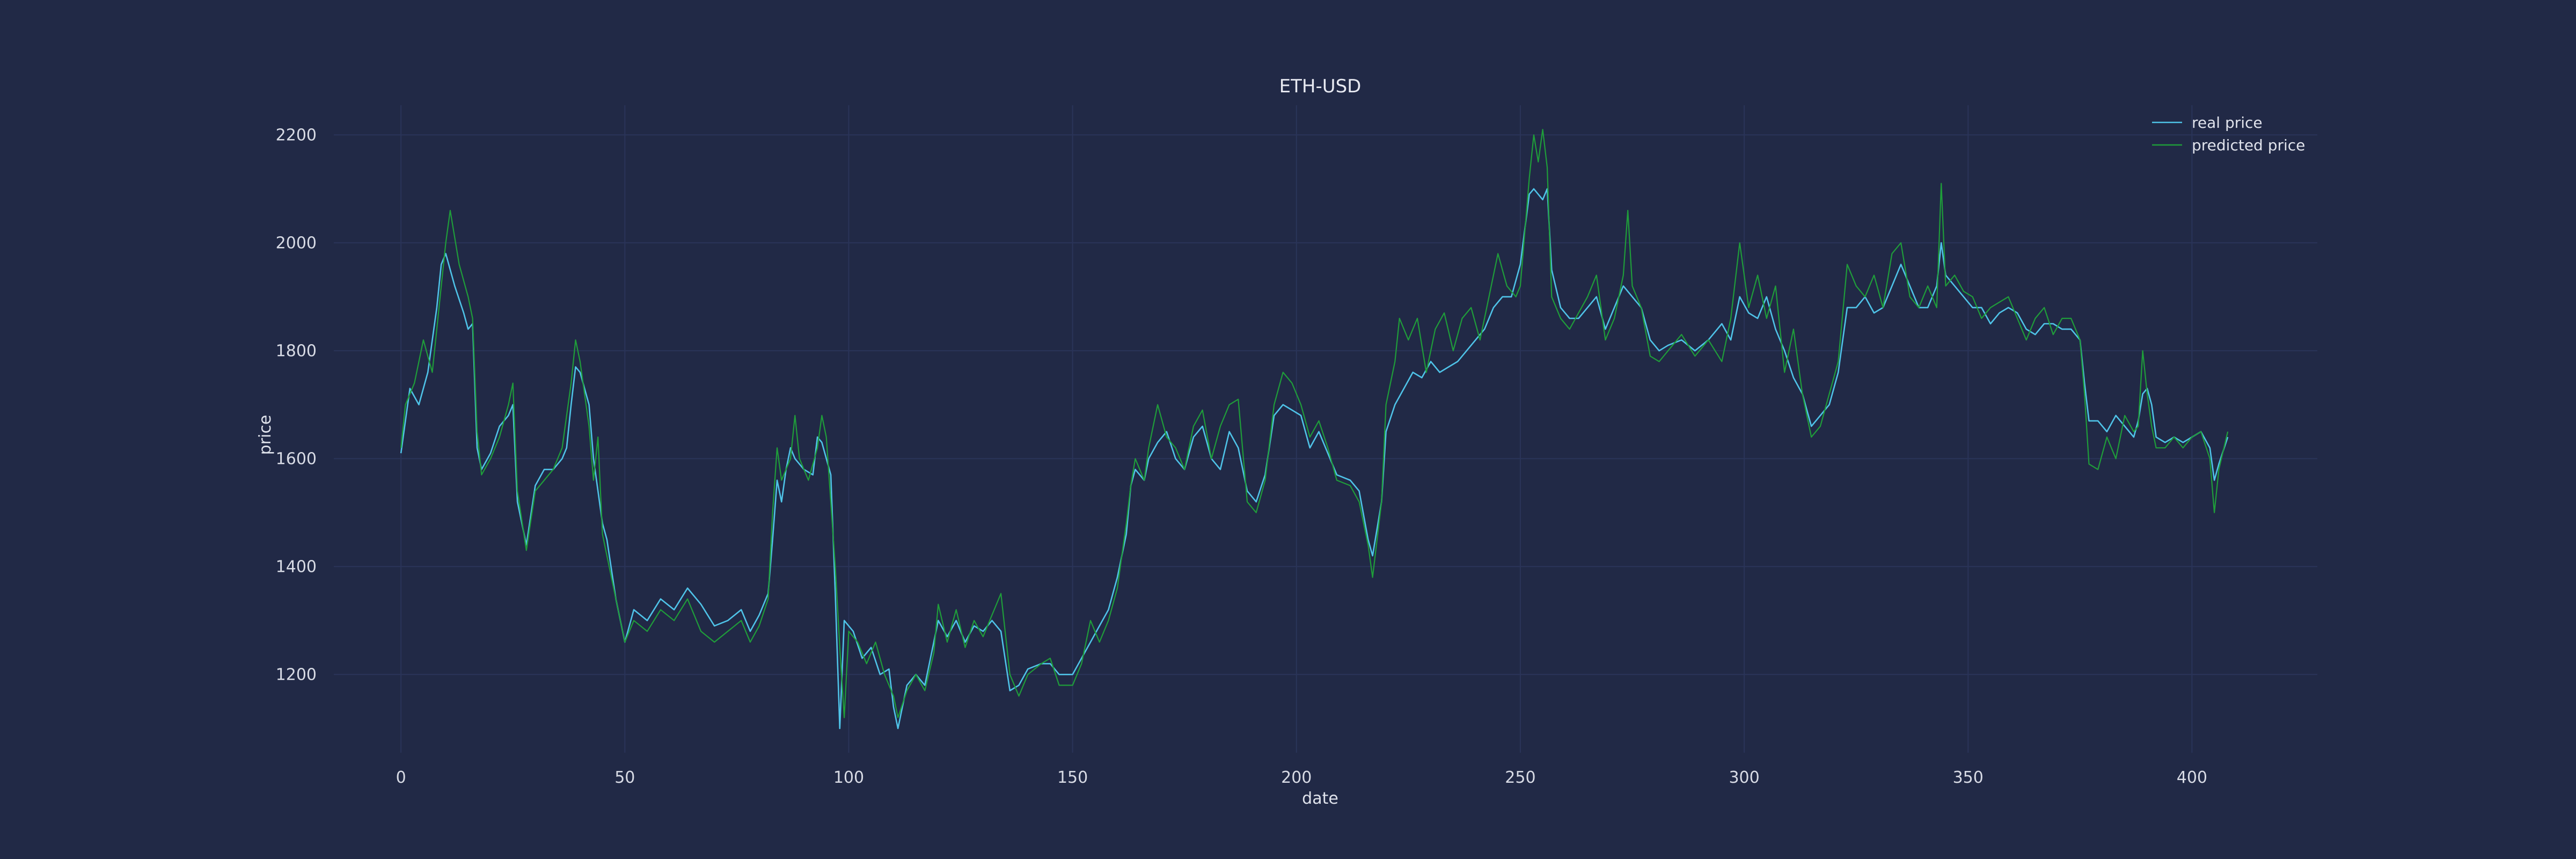  I want to click on legend-label-real-price: real price, so click(2227, 123).